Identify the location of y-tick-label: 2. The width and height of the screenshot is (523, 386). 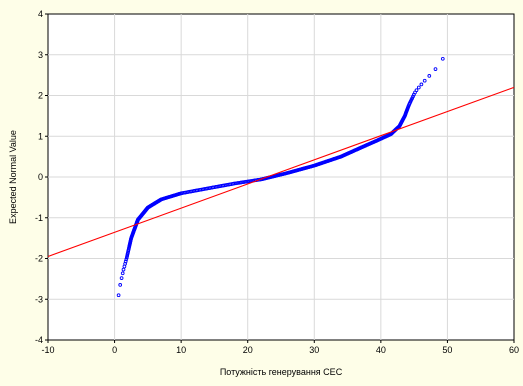
(40, 96).